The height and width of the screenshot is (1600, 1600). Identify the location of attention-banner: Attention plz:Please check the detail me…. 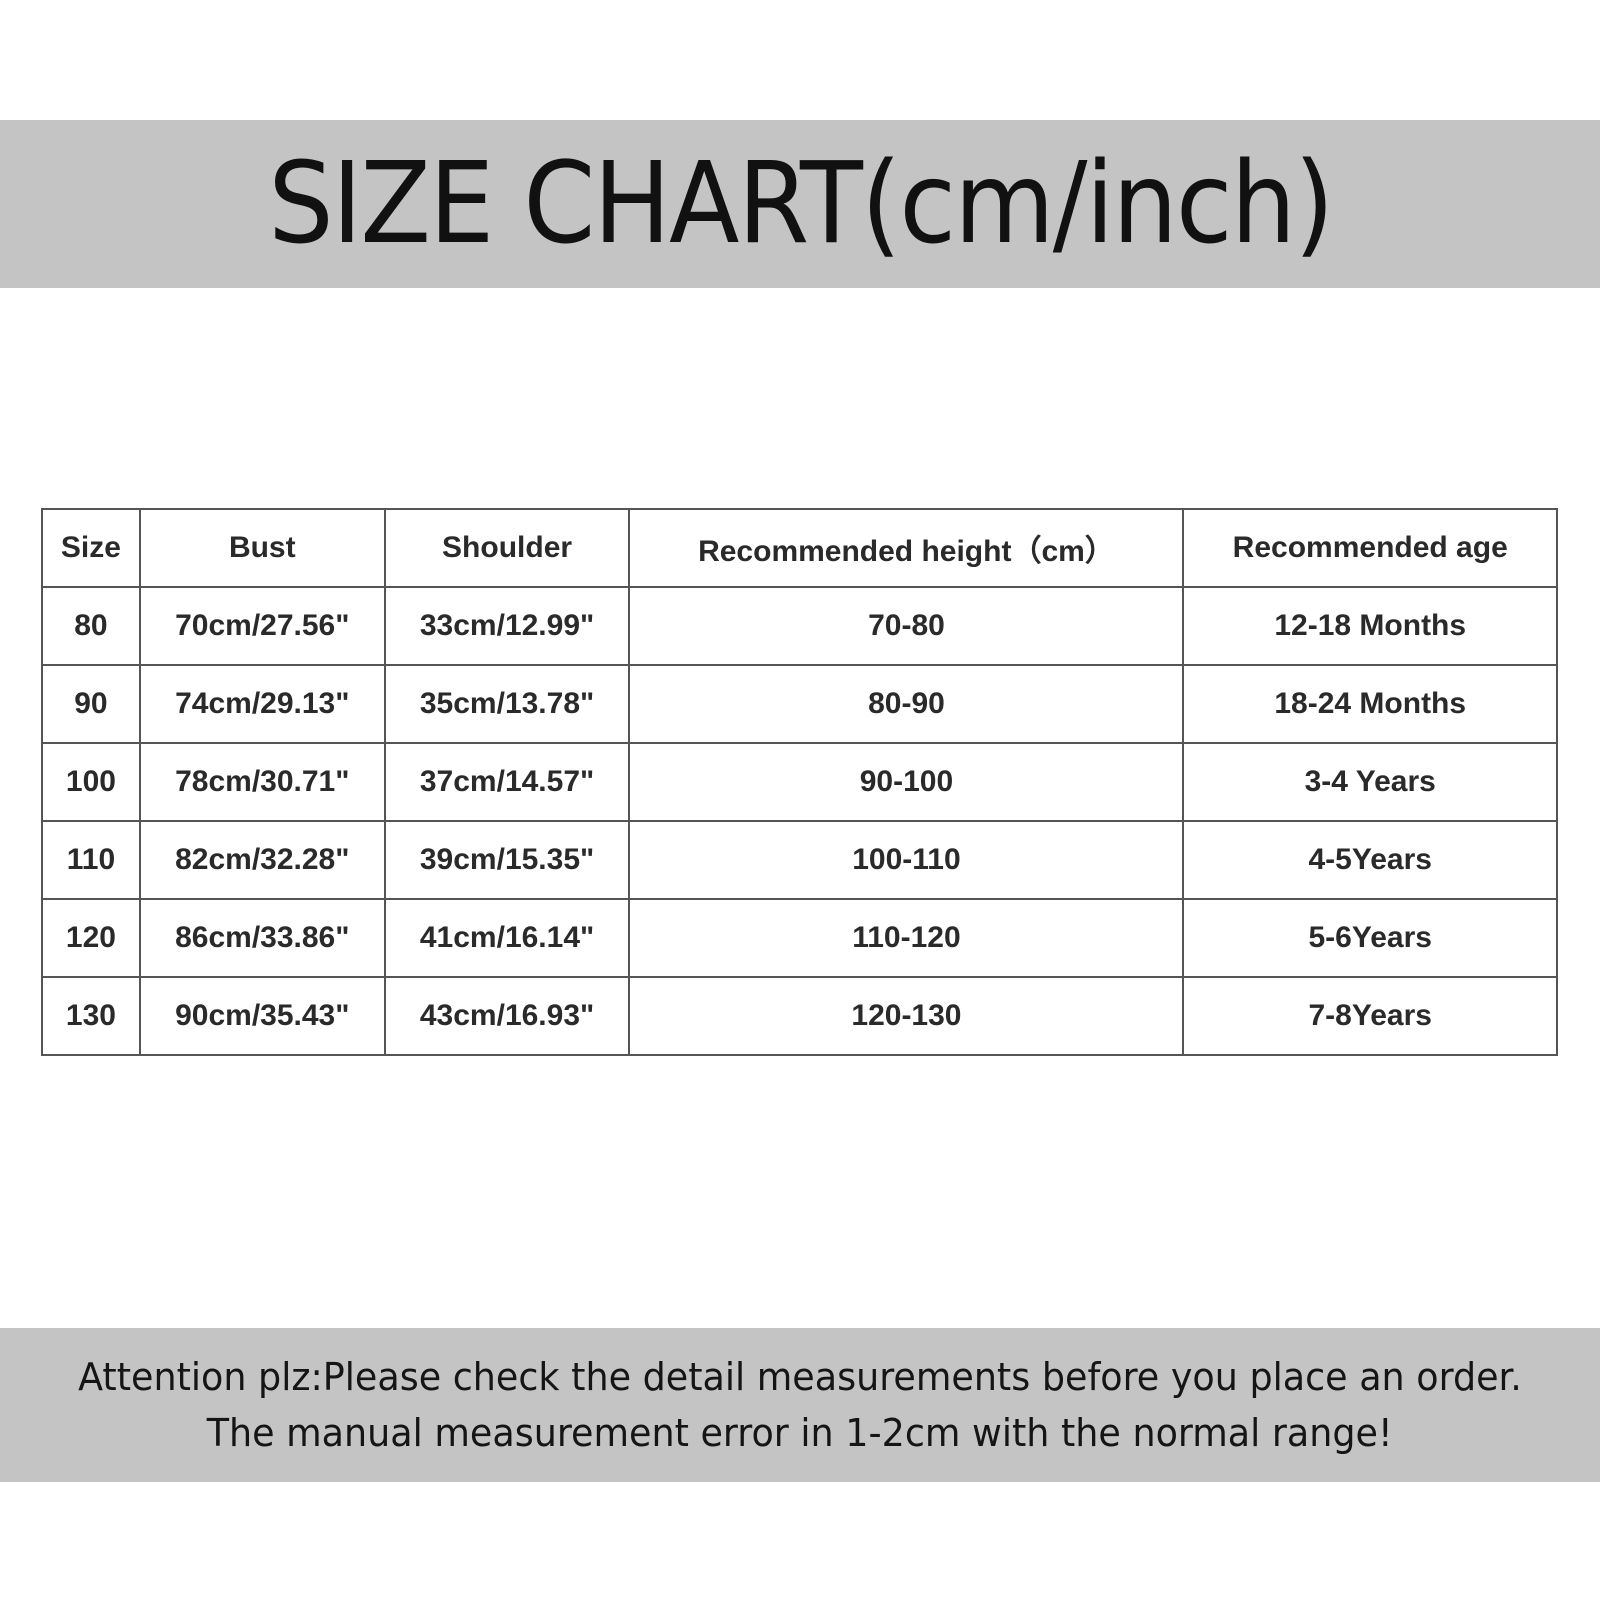
(800, 1405).